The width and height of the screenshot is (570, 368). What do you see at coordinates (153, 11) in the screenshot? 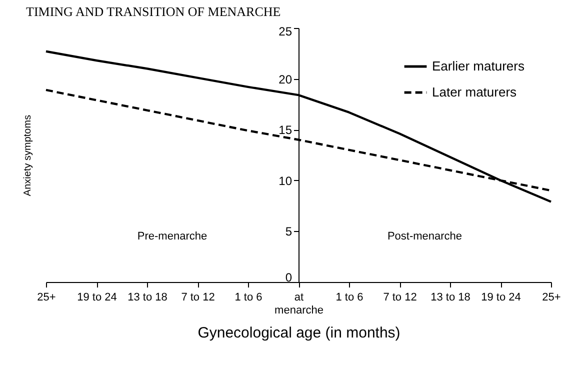
I see `chart-title: TIMING AND TRANSITION OF MENARCHE` at bounding box center [153, 11].